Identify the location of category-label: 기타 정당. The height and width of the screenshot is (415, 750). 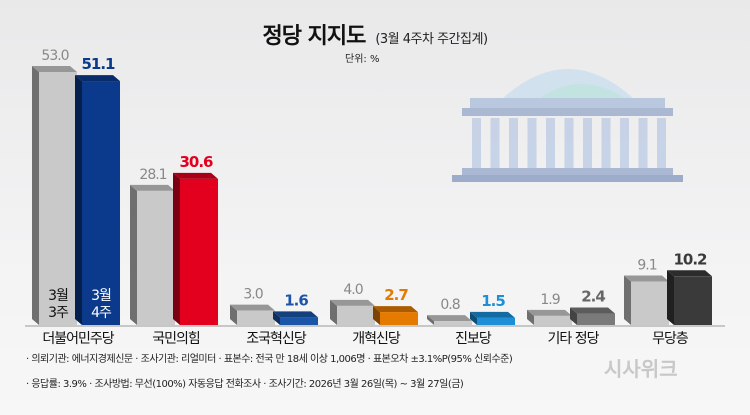
(574, 339).